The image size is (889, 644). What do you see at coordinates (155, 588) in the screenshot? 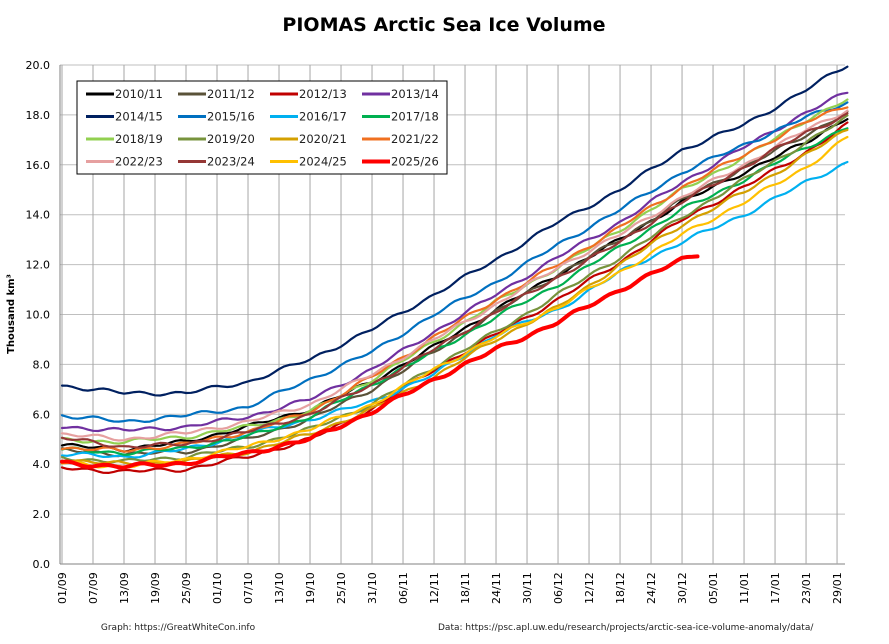
I see `x-tick-label: 19/09` at bounding box center [155, 588].